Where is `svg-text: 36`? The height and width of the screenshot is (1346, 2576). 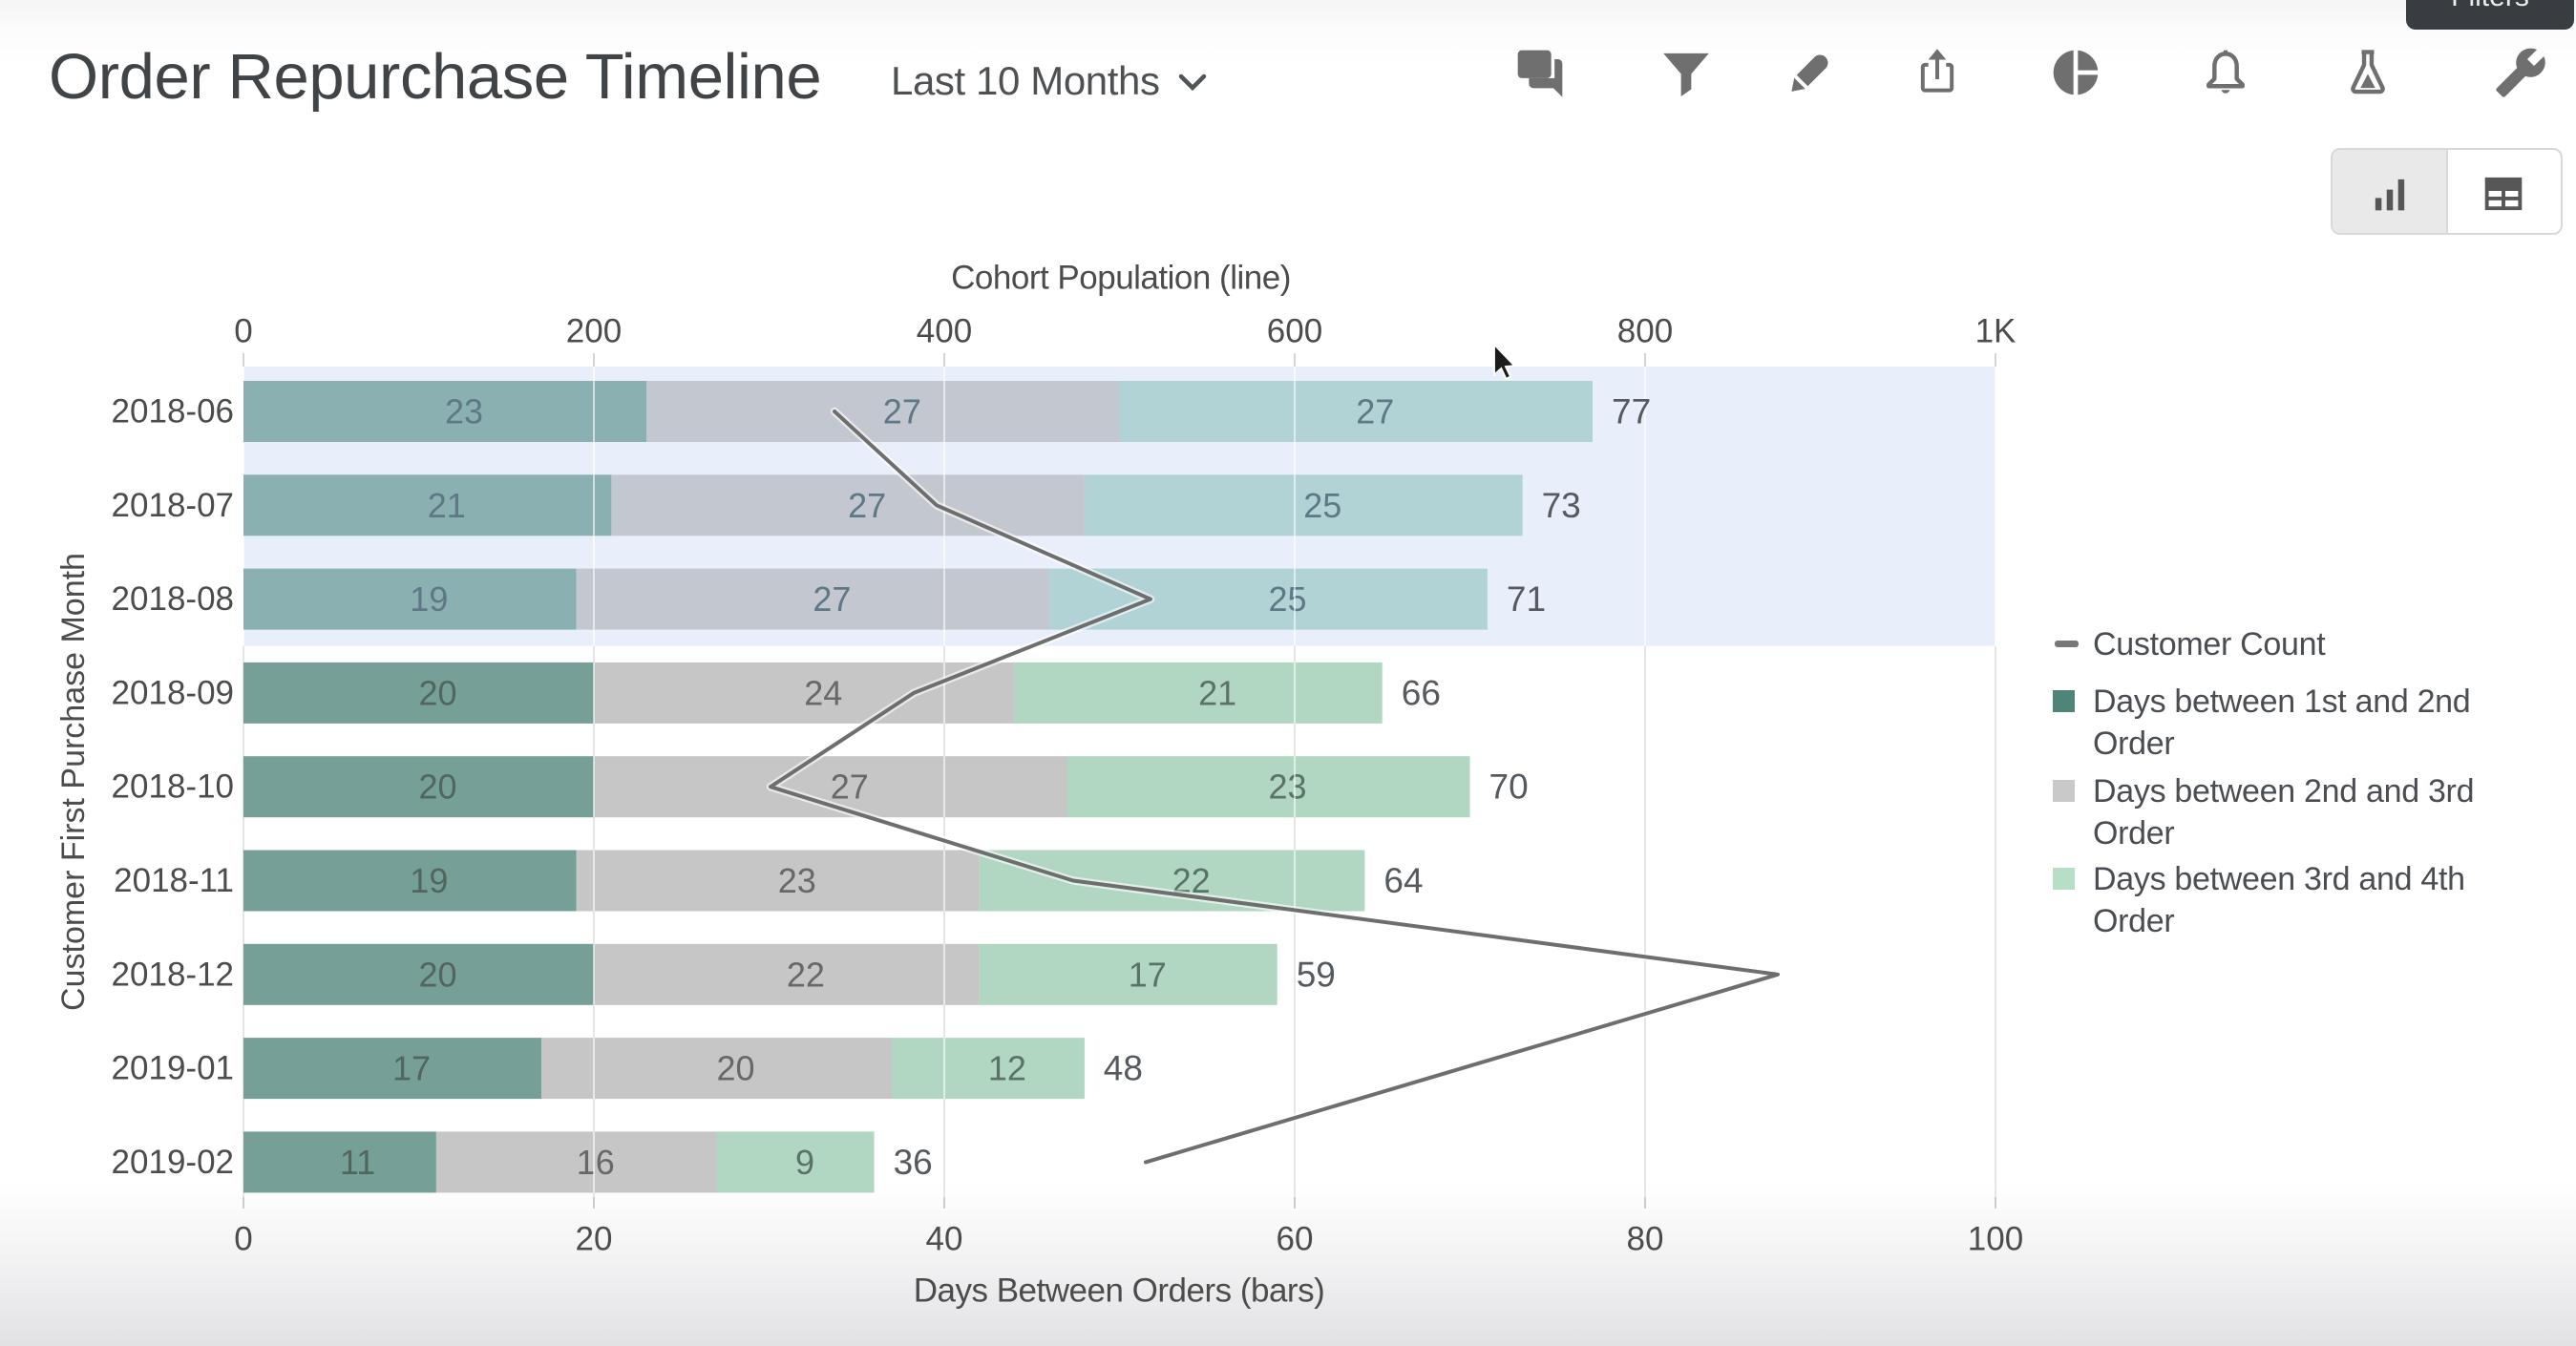
svg-text: 36 is located at coordinates (913, 1163).